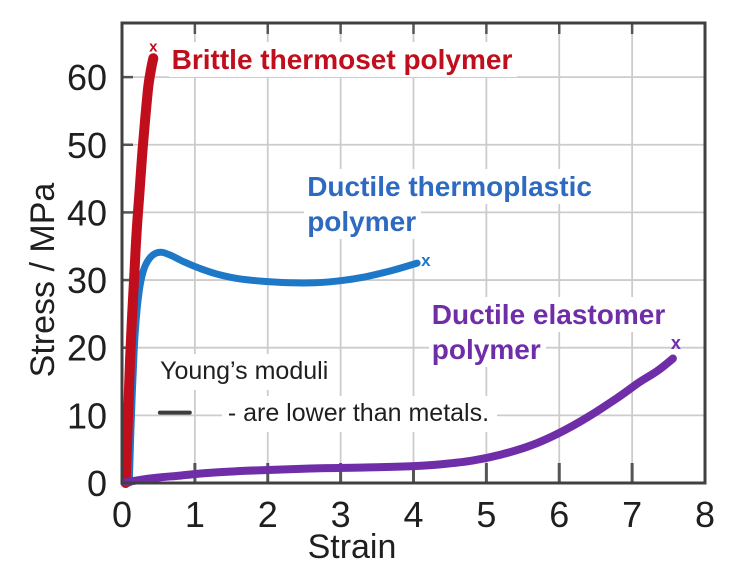 The image size is (753, 571). What do you see at coordinates (87, 77) in the screenshot?
I see `y-tick-label: 60` at bounding box center [87, 77].